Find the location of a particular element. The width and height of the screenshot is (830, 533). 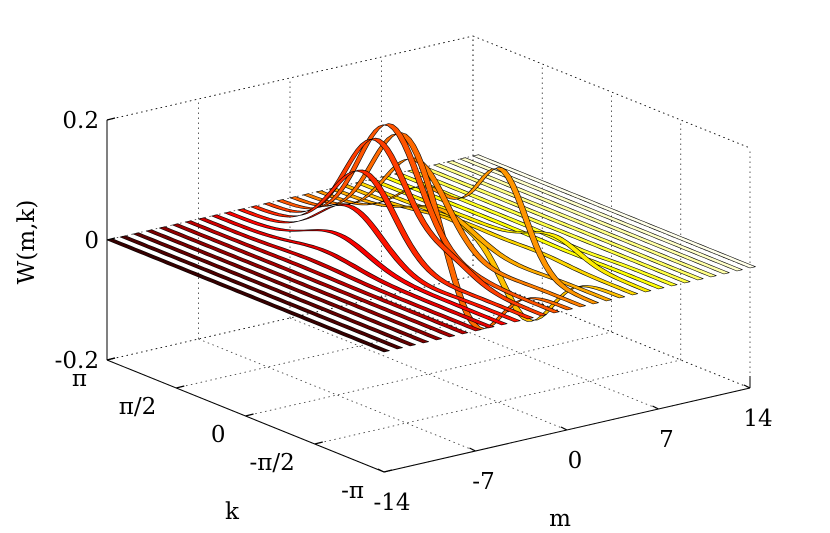

k-tick-label: -π/2 is located at coordinates (271, 463).